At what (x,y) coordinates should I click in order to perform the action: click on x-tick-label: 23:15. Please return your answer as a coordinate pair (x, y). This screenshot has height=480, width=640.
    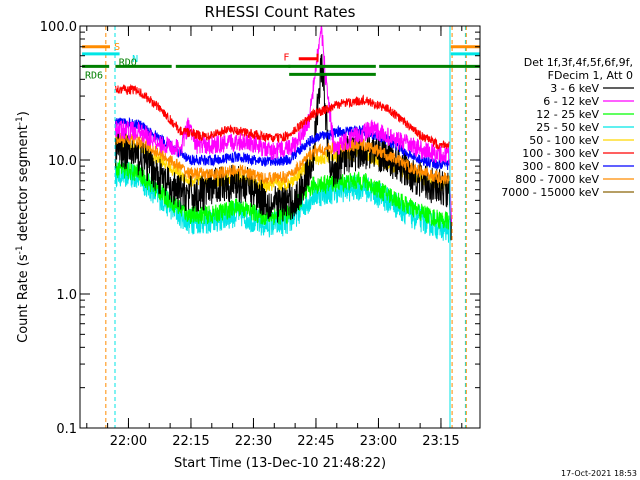
    Looking at the image, I should click on (440, 441).